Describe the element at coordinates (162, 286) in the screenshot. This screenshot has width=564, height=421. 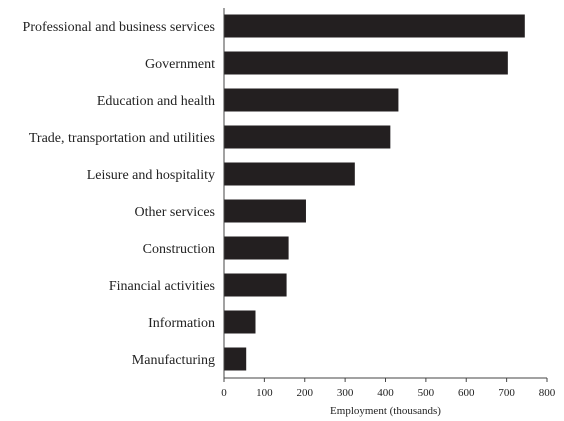
I see `category-label: Financial activities` at that location.